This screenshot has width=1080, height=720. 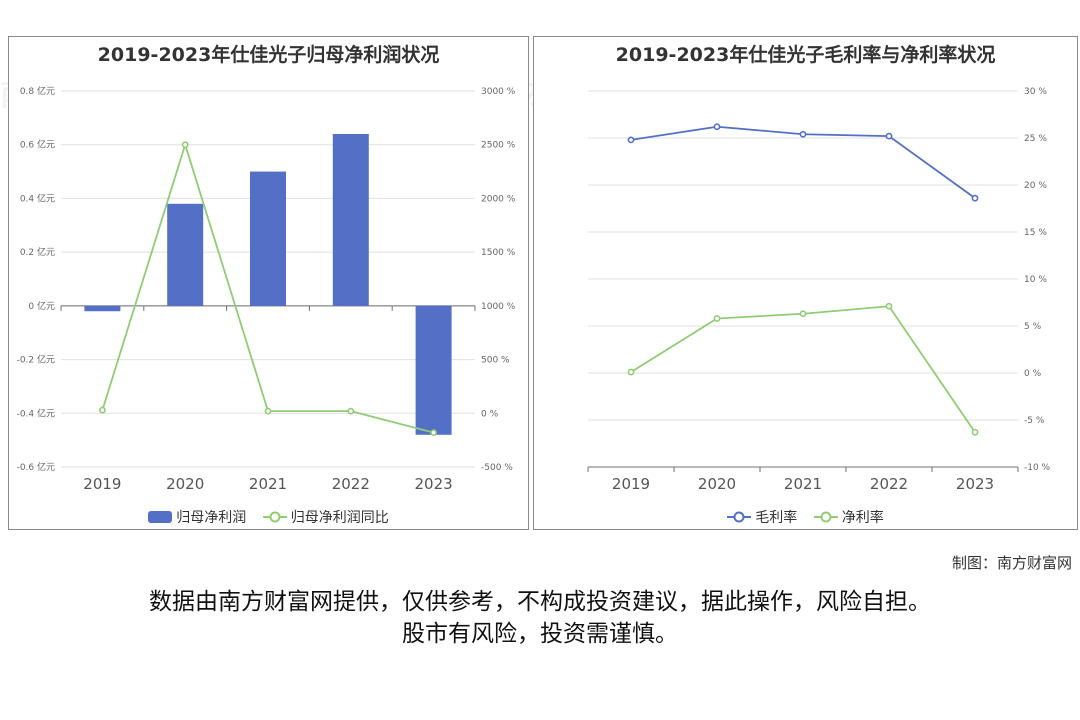 What do you see at coordinates (268, 55) in the screenshot?
I see `chart-title: 2019-2023年仕佳光子归母净利润状况` at bounding box center [268, 55].